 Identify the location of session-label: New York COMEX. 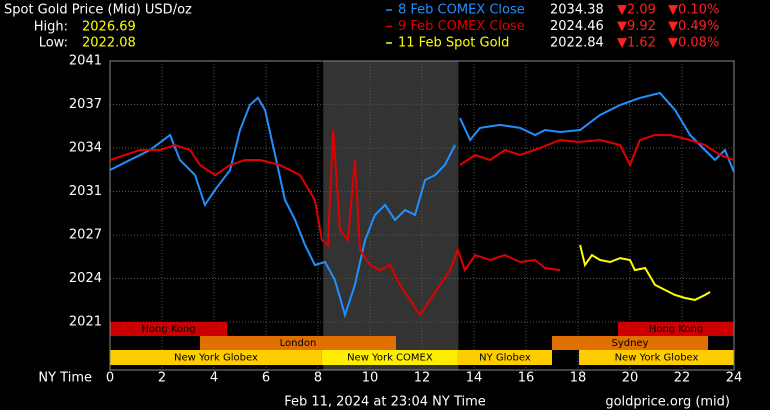
(390, 358).